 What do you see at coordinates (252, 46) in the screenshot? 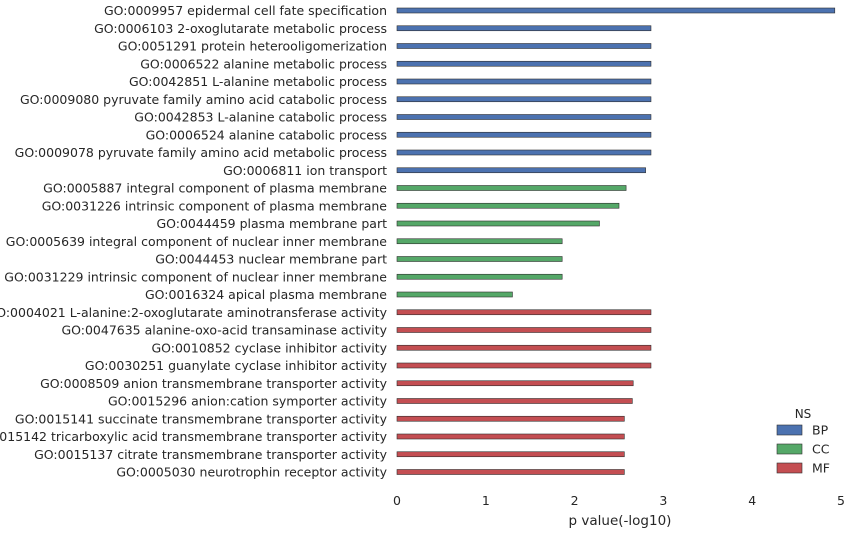
I see `category-label: GO:0051291 protein heterooligomerization` at bounding box center [252, 46].